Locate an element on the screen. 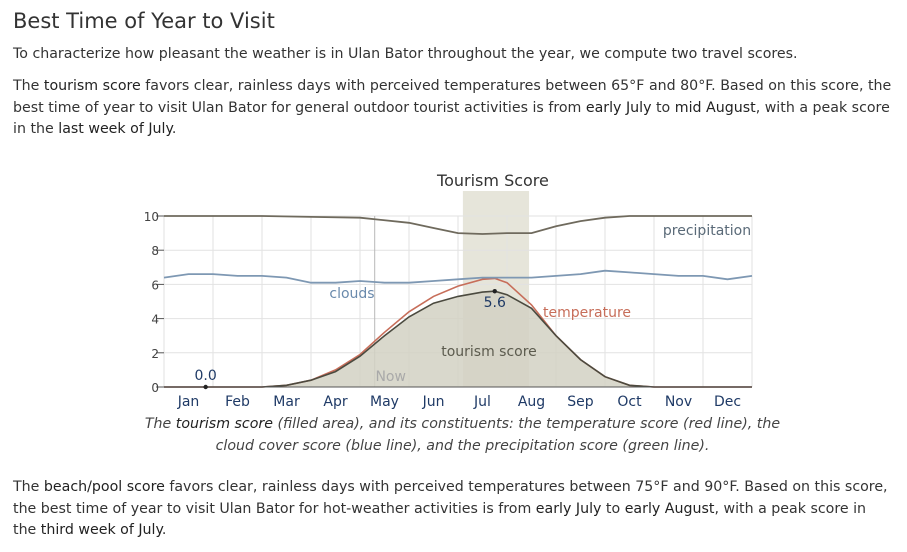 The width and height of the screenshot is (907, 552). x-tick-label: Aug is located at coordinates (531, 402).